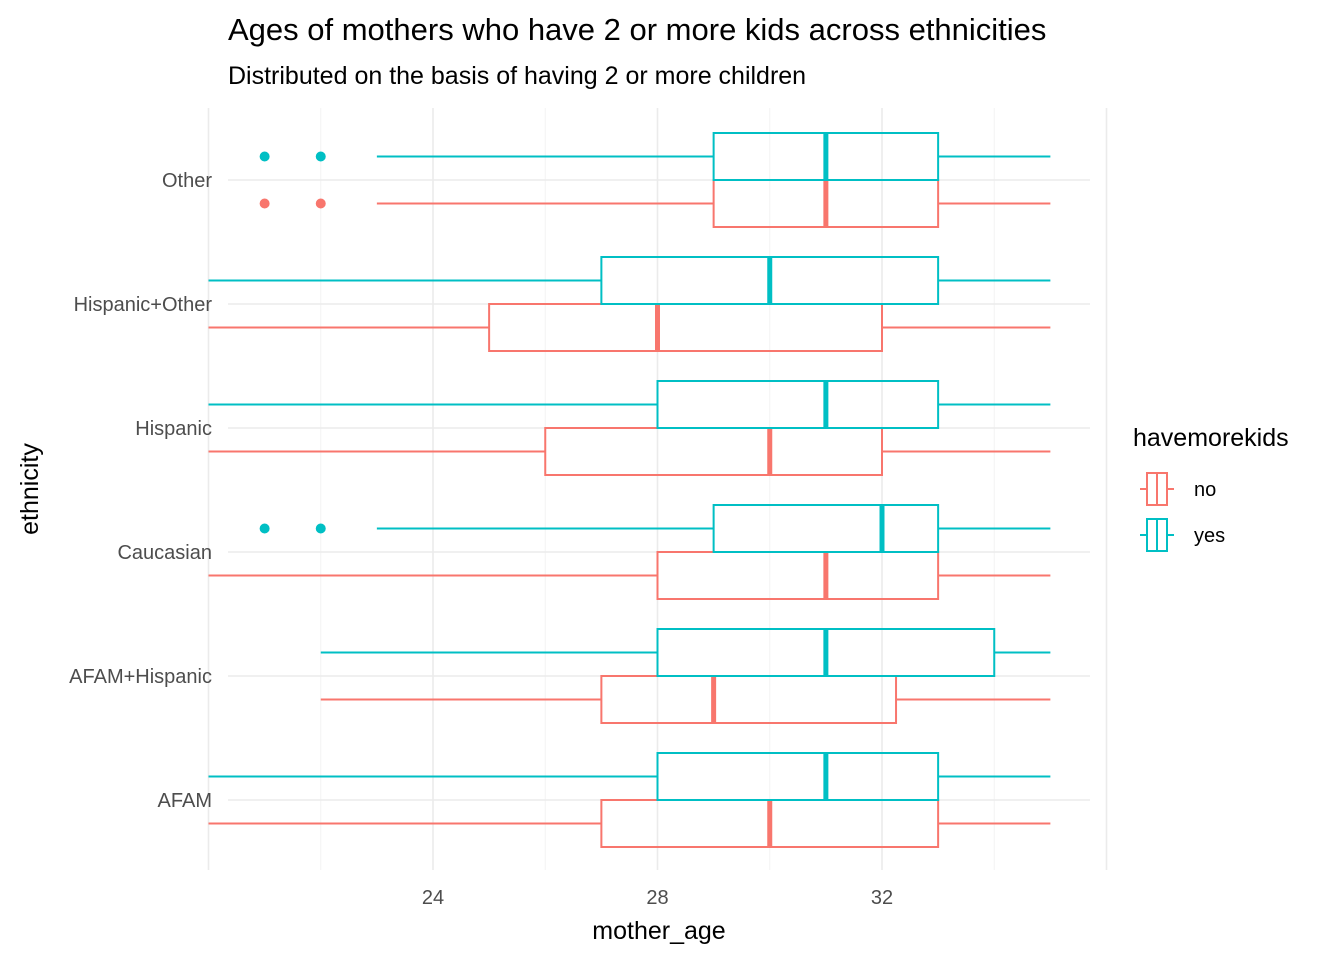 The image size is (1344, 960). I want to click on box-yes-Caucasian, so click(655, 528).